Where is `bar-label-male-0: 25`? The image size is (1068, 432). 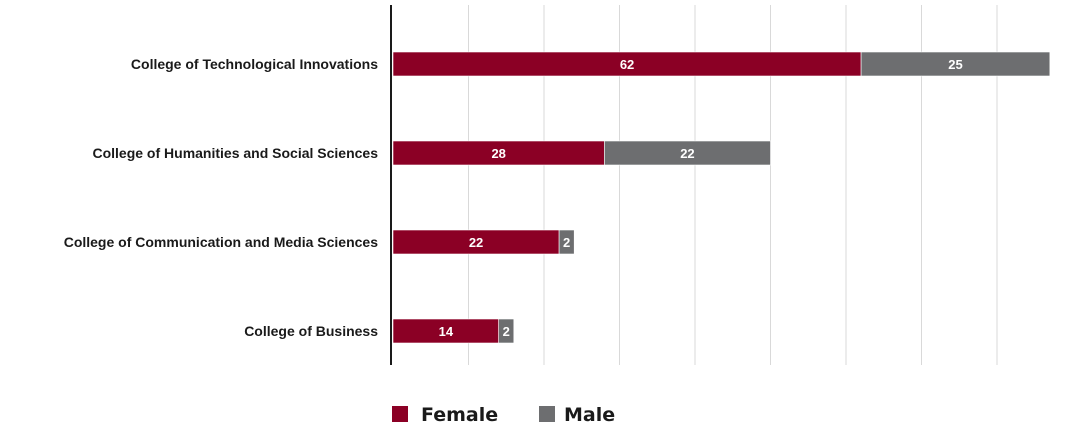
bar-label-male-0: 25 is located at coordinates (955, 64).